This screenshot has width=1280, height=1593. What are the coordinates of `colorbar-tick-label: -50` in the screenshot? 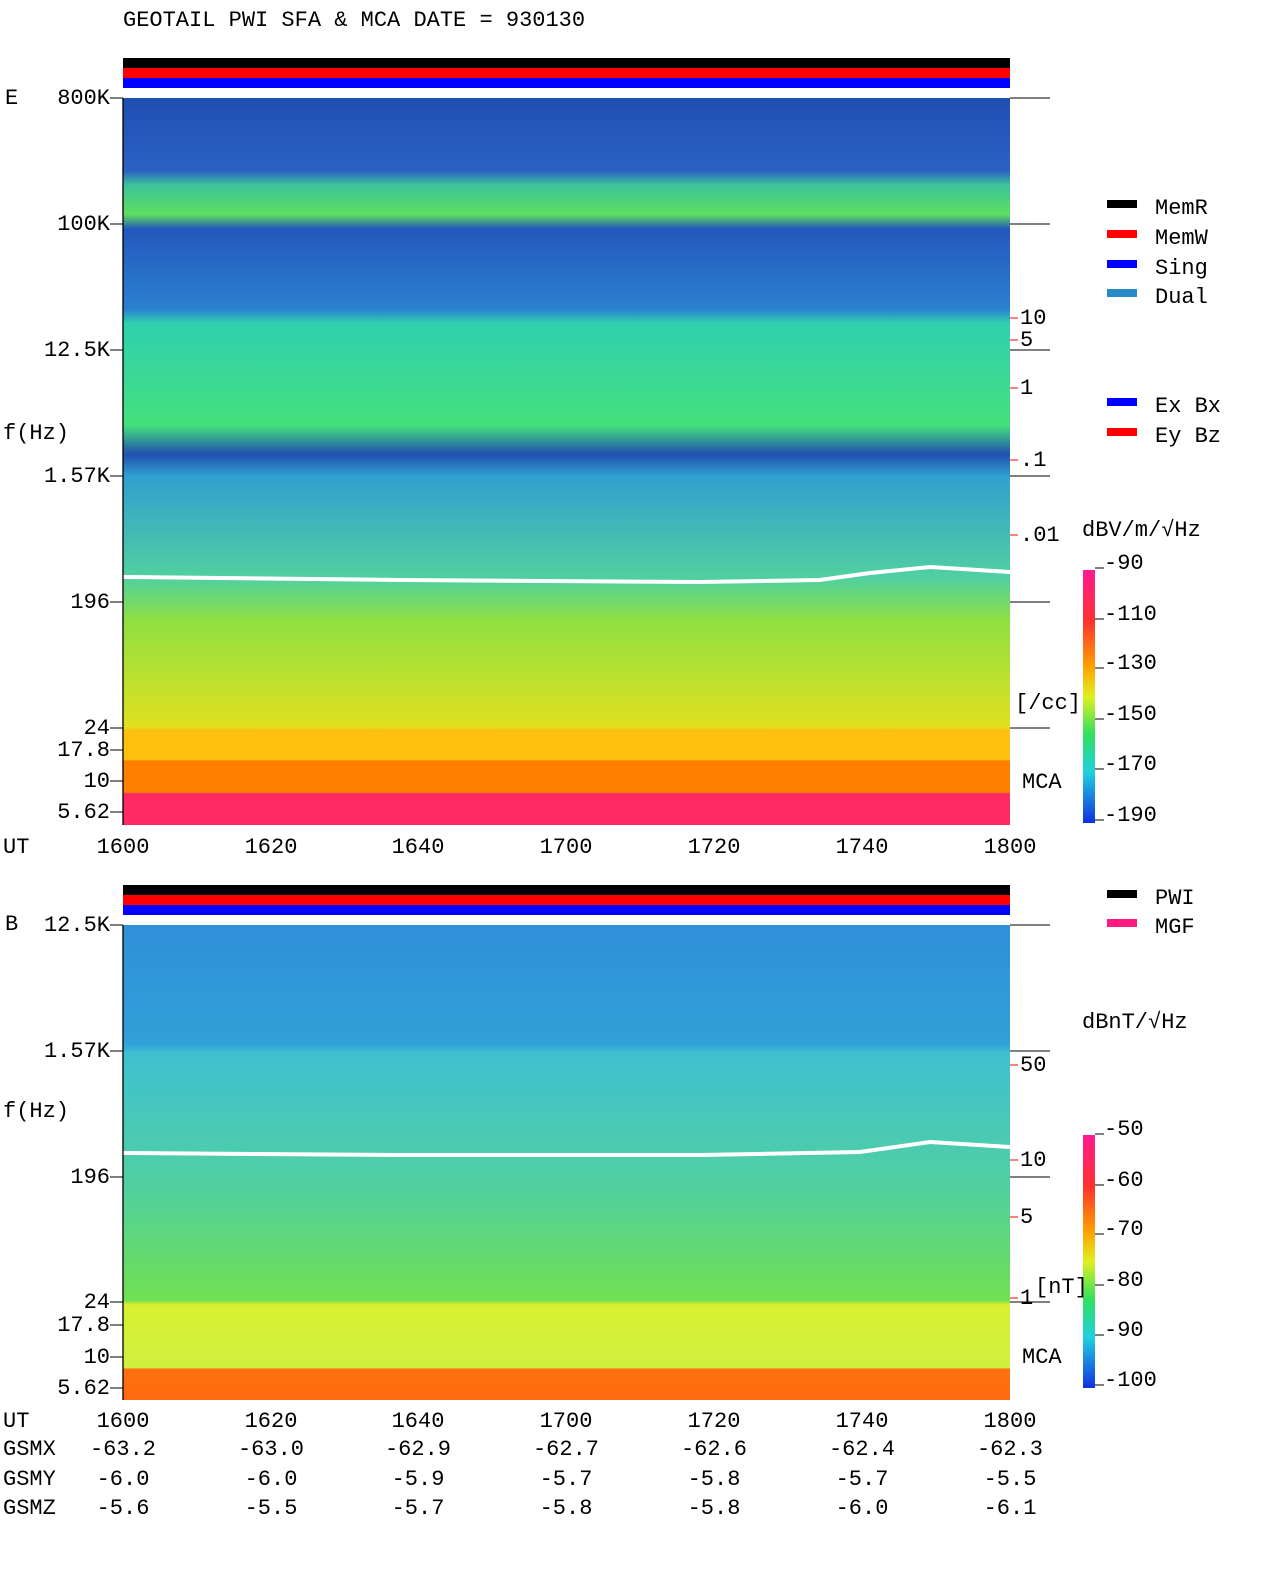 It's located at (1124, 1129).